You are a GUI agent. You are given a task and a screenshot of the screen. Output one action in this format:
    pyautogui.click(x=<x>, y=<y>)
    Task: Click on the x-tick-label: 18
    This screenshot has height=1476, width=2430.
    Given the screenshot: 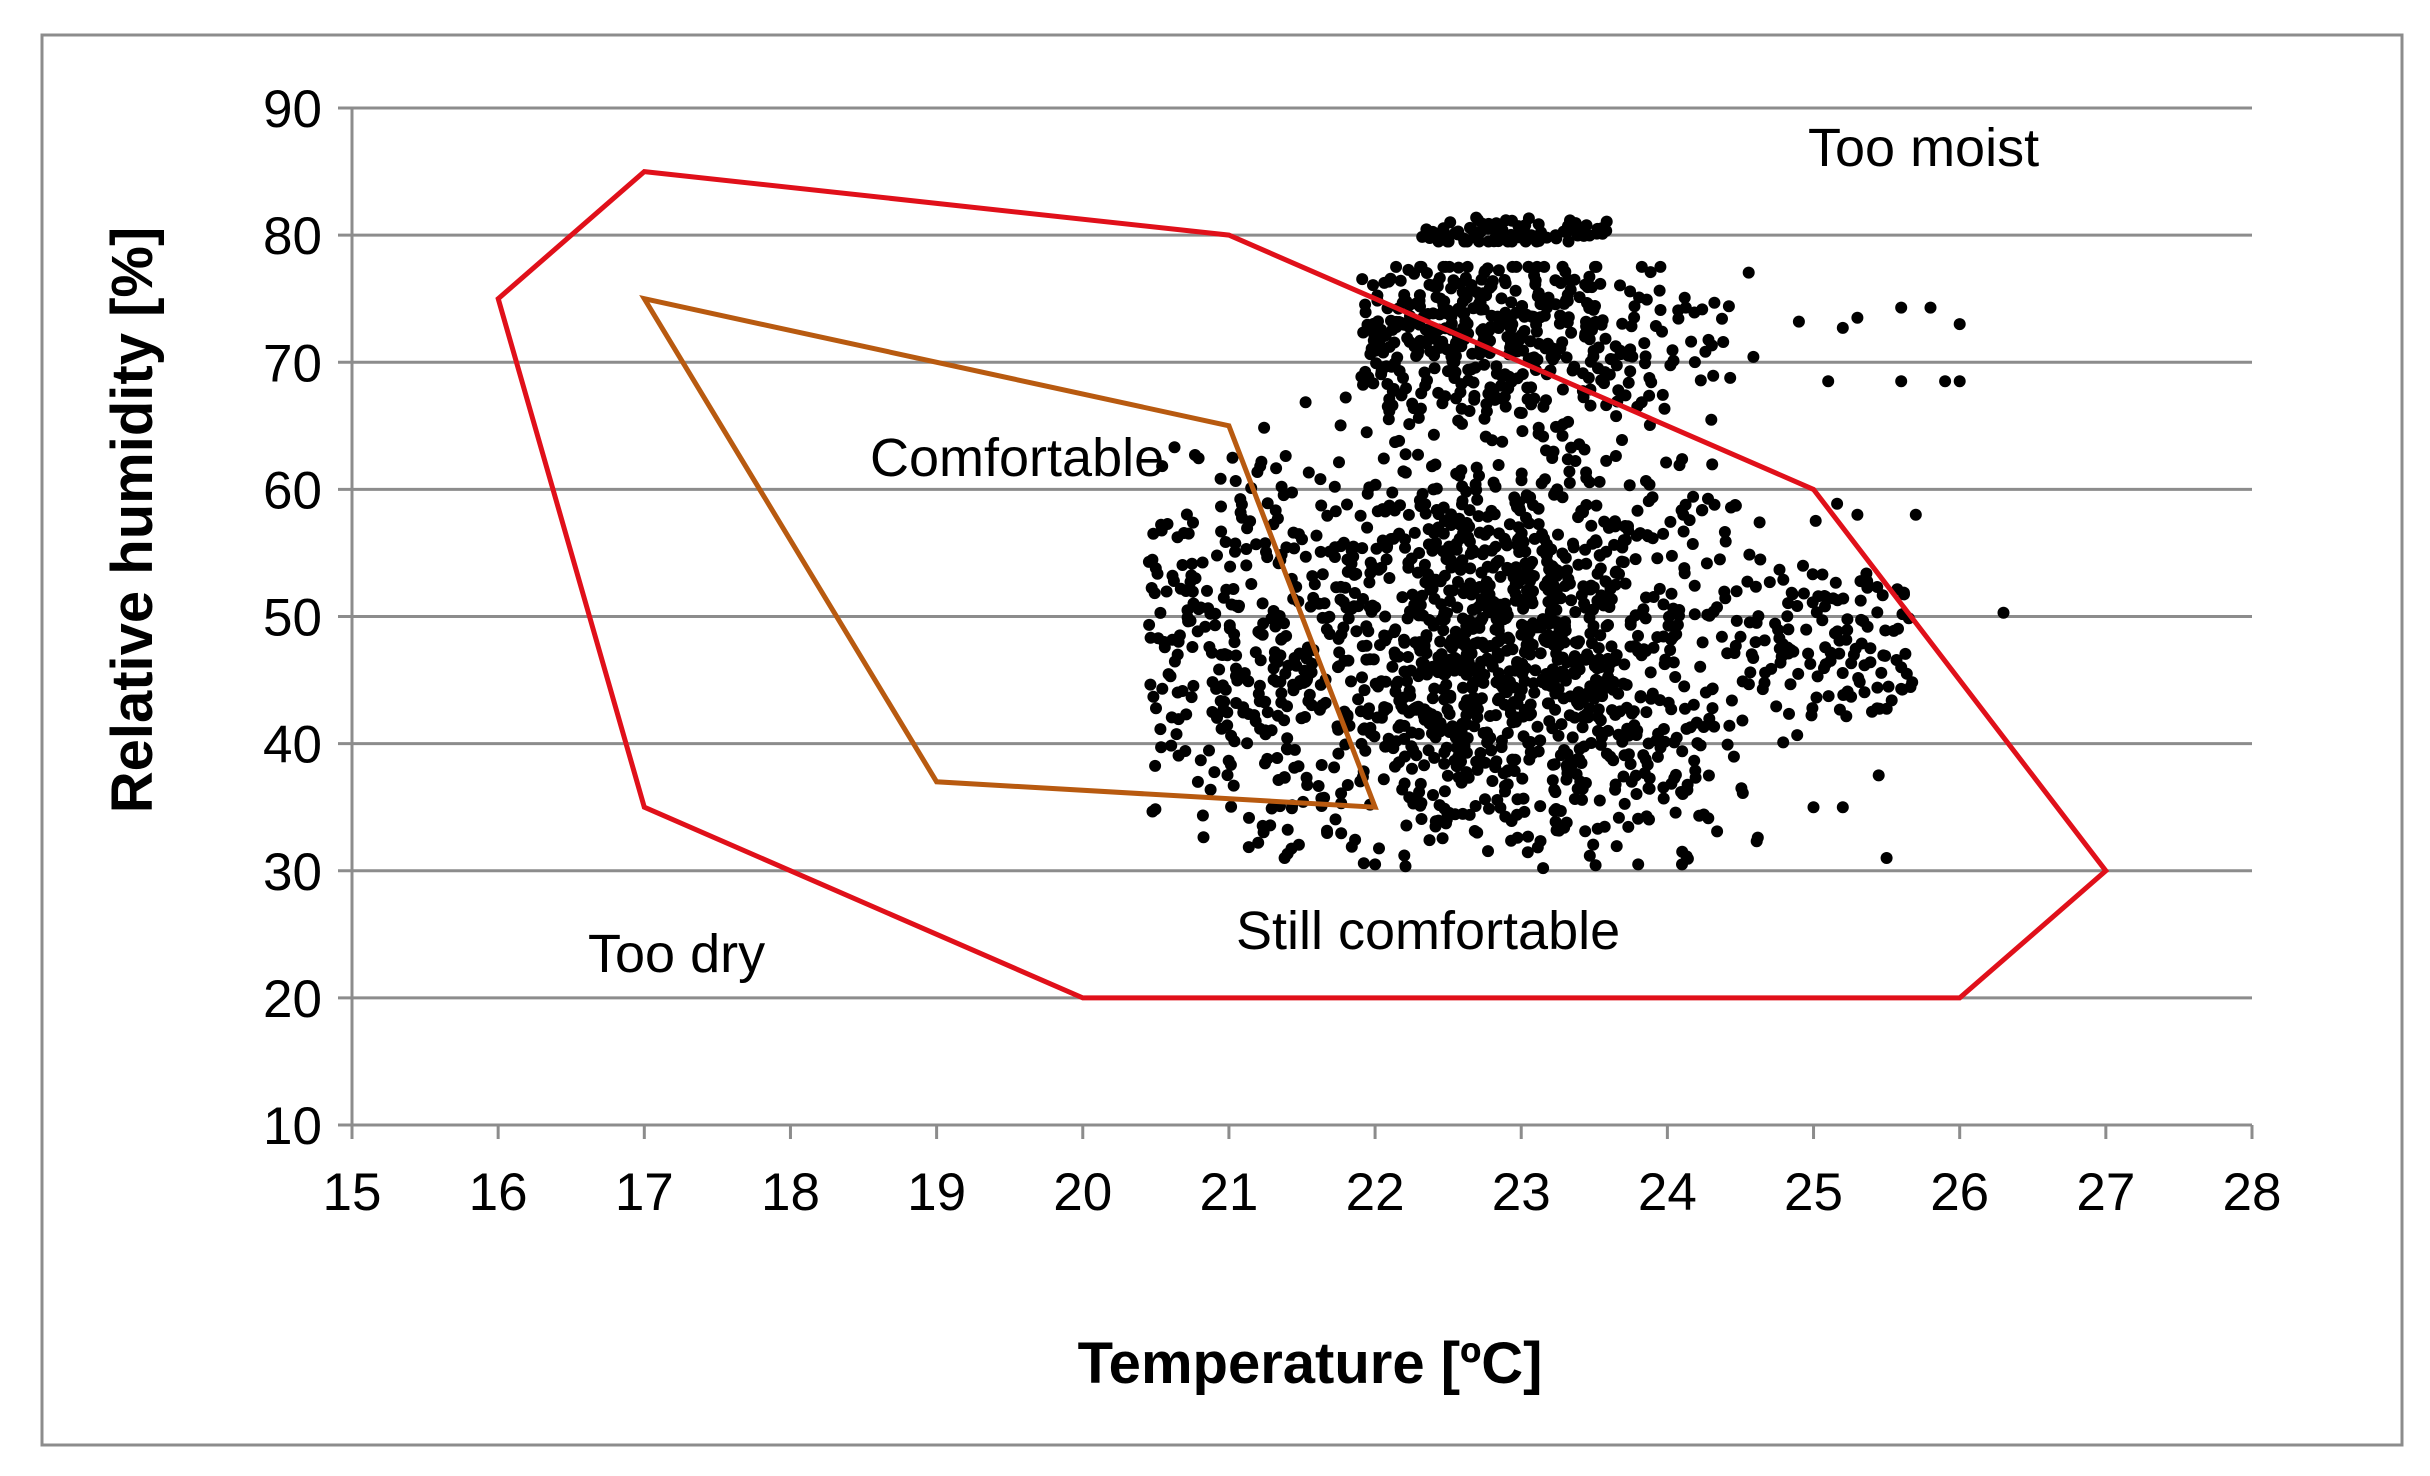 What is the action you would take?
    pyautogui.click(x=790, y=1192)
    